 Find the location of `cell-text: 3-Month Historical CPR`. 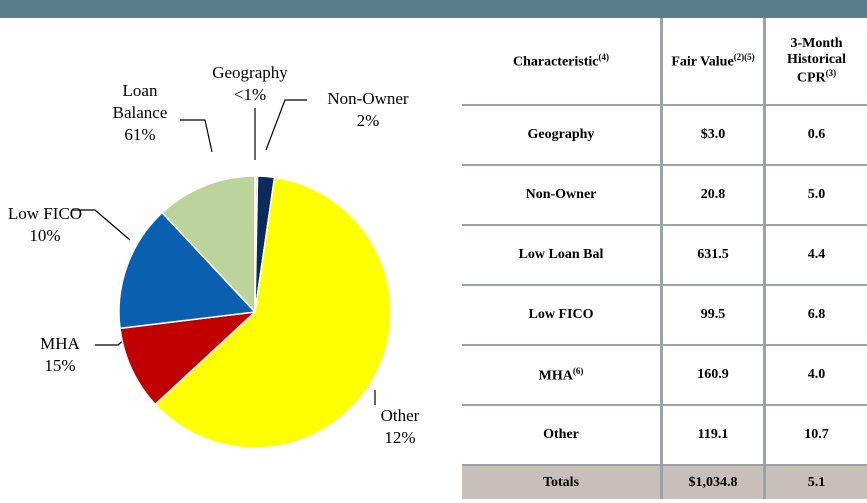

cell-text: 3-Month Historical CPR is located at coordinates (816, 60).